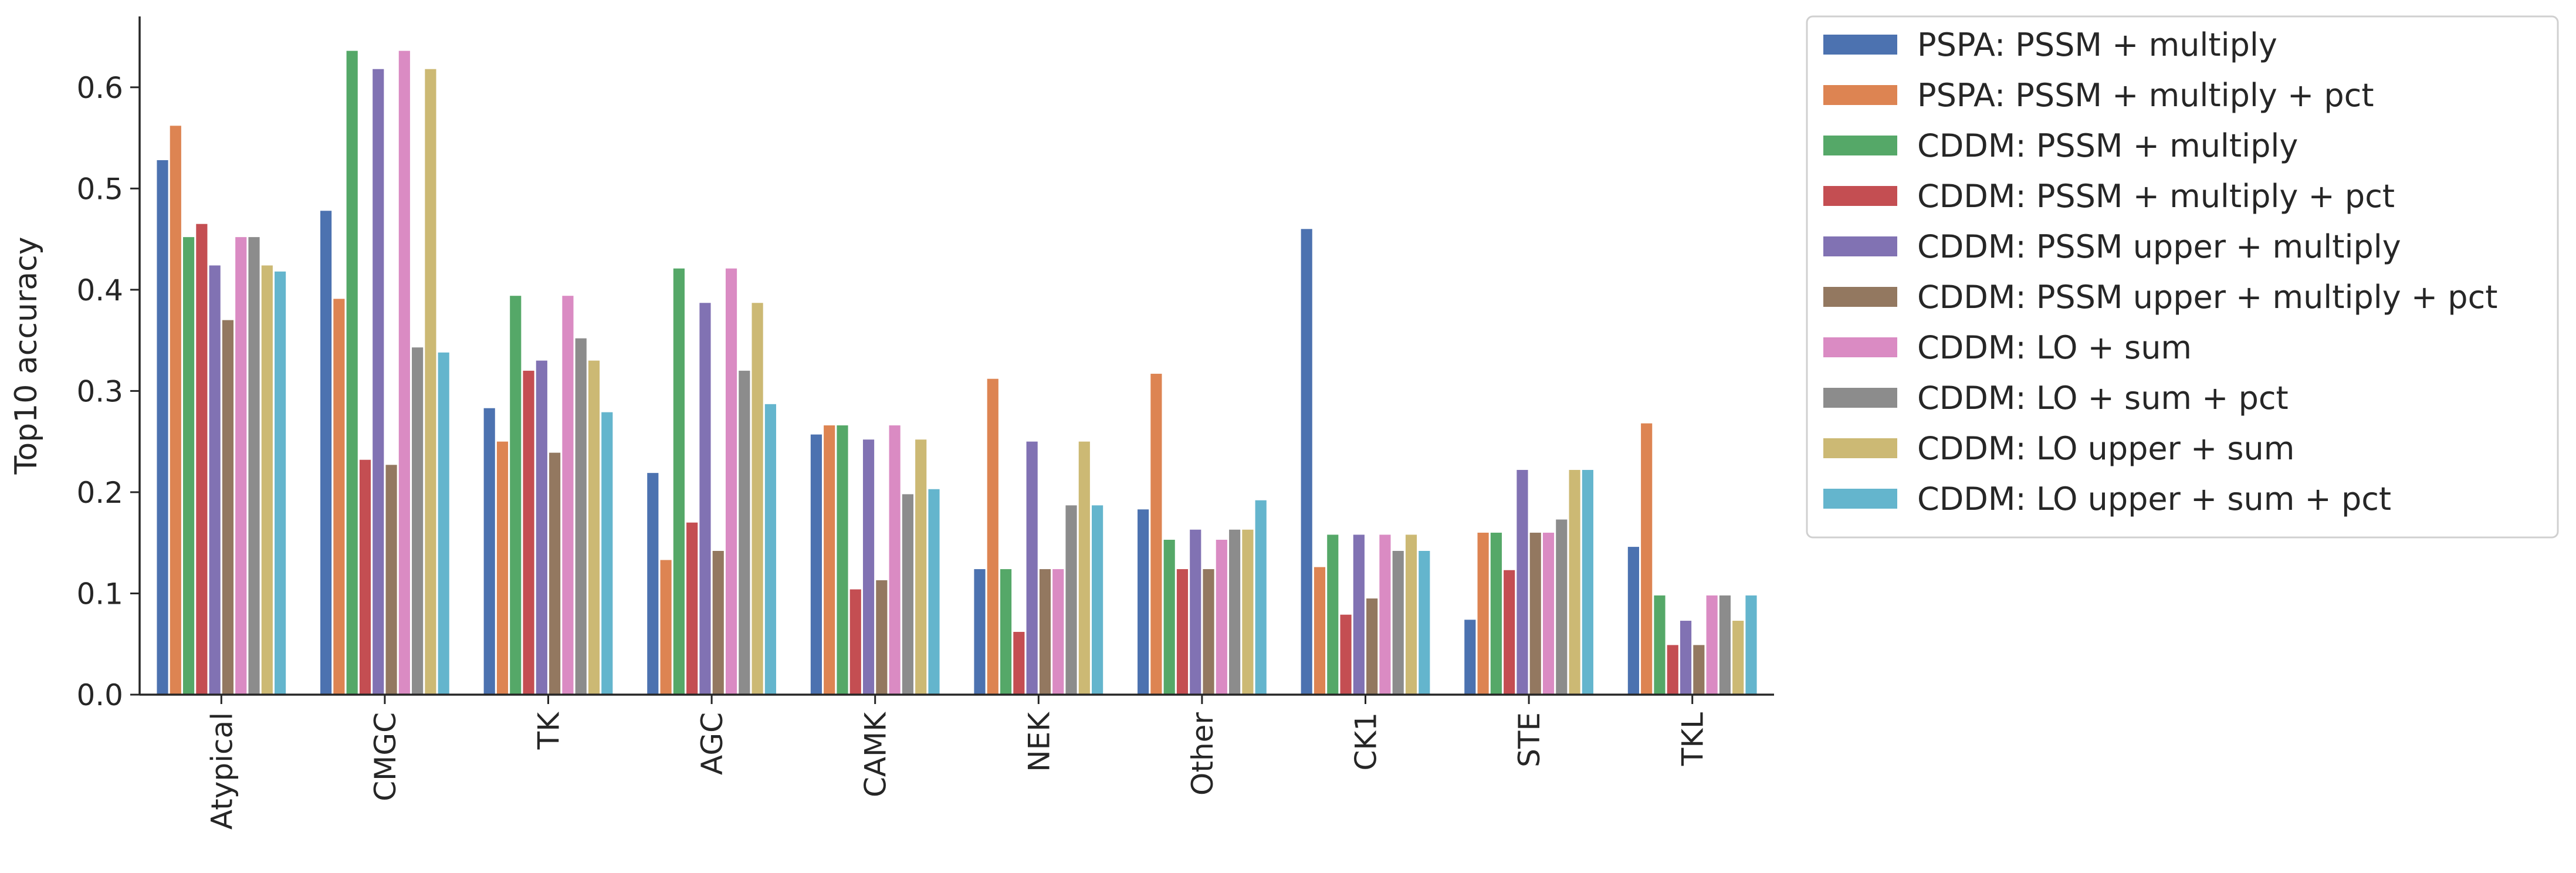 Image resolution: width=2576 pixels, height=873 pixels. I want to click on y-tick-label: 0.6, so click(99, 88).